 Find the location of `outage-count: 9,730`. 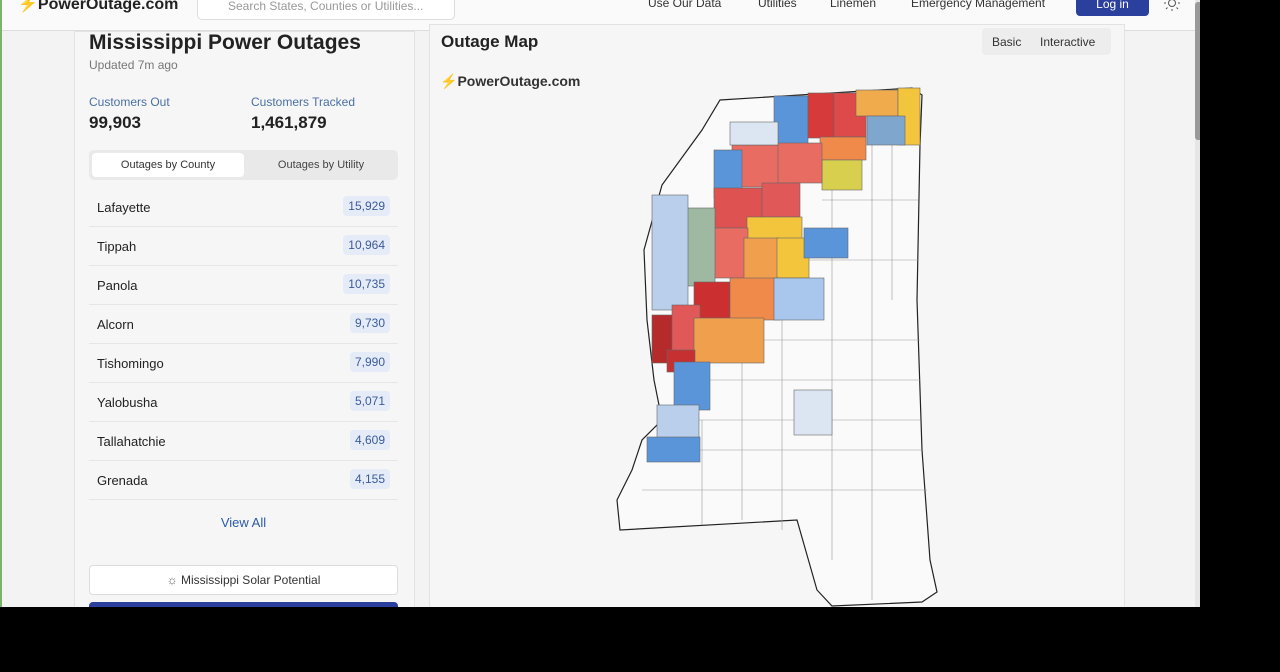

outage-count: 9,730 is located at coordinates (369, 323).